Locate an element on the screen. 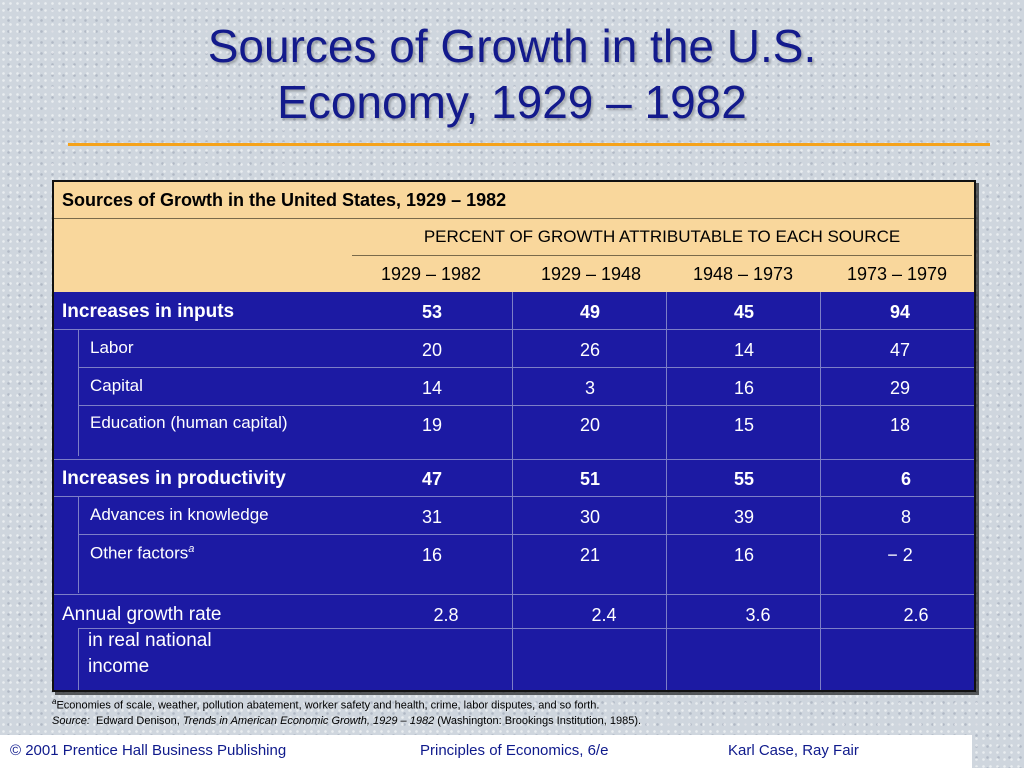 This screenshot has height=768, width=1024. title-divider is located at coordinates (529, 144).